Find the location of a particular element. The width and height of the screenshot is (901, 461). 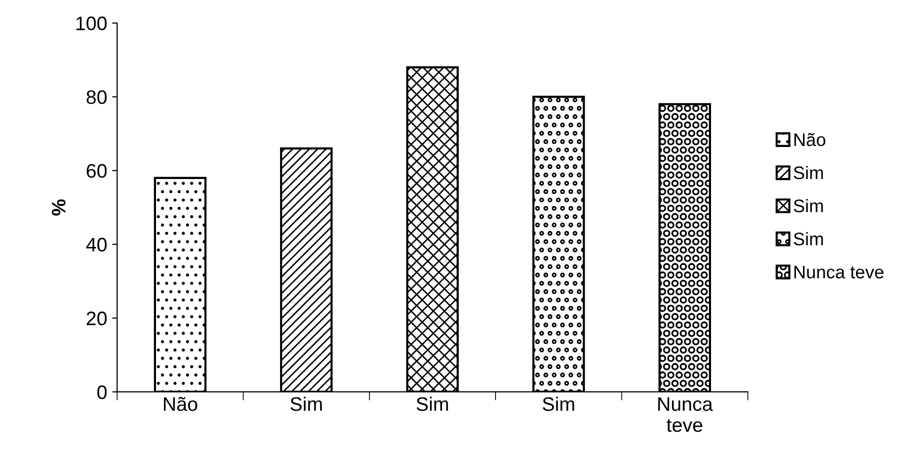

y-tick-label: 0 is located at coordinates (102, 392).